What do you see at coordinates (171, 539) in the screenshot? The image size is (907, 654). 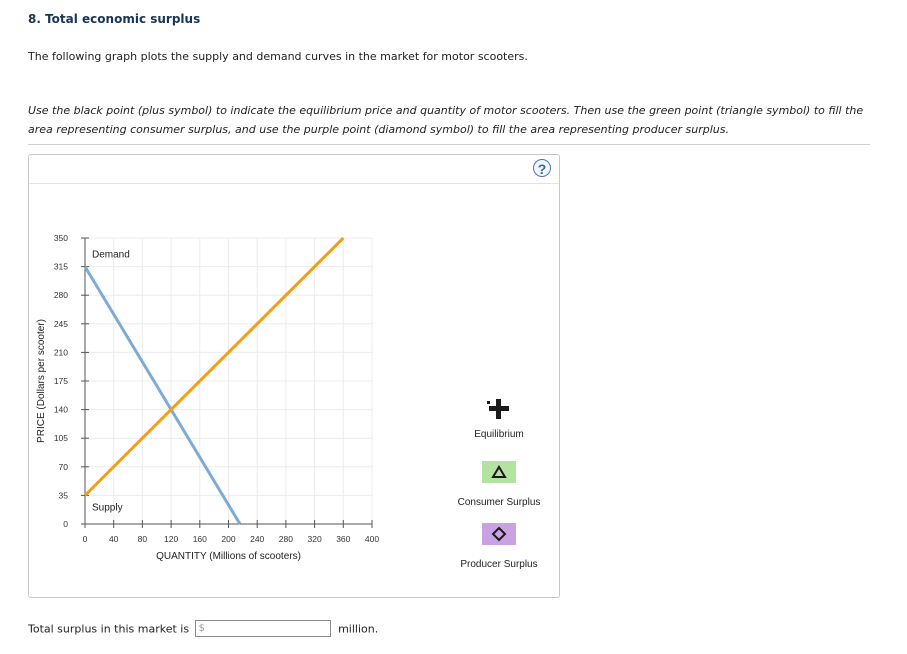 I see `x-tick-label: 120` at bounding box center [171, 539].